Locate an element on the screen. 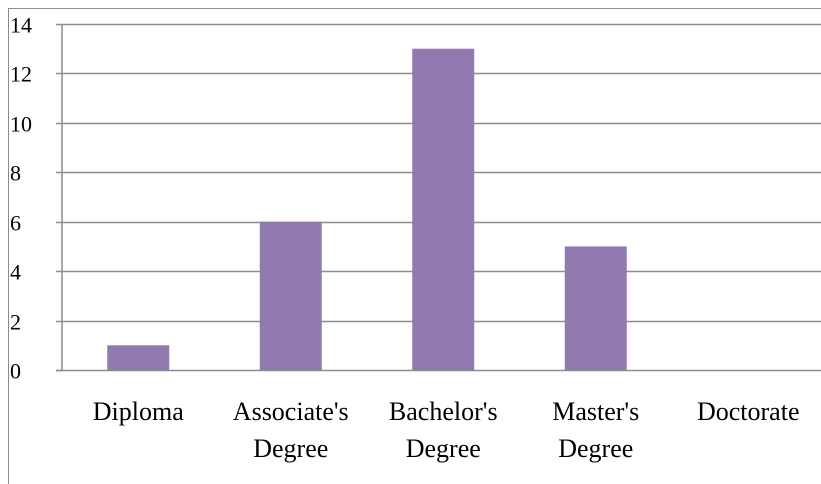 Image resolution: width=821 pixels, height=484 pixels. y-tick-label: 0 is located at coordinates (15, 371).